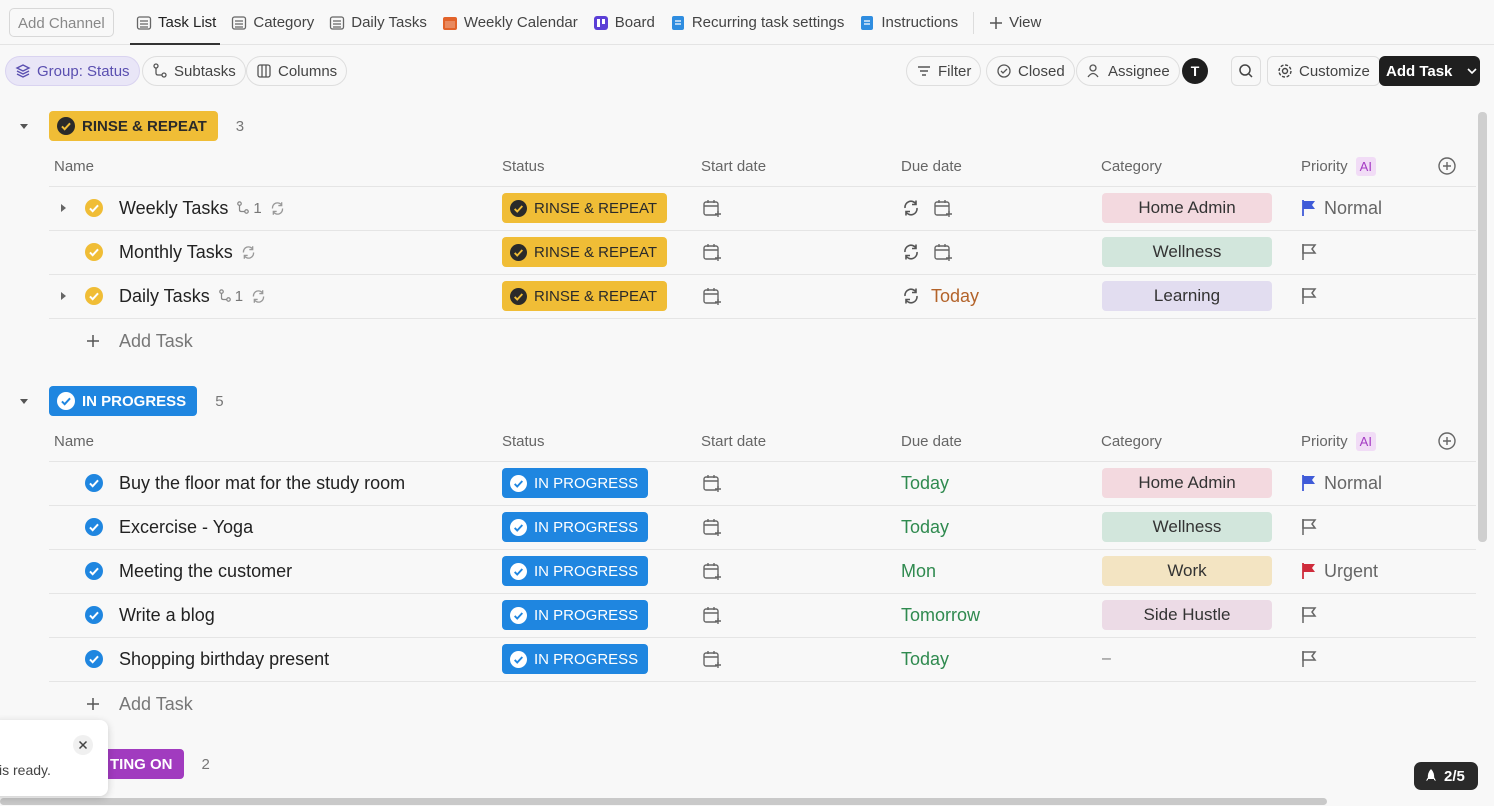 This screenshot has height=806, width=1494. I want to click on group-button: Group: Status, so click(72, 71).